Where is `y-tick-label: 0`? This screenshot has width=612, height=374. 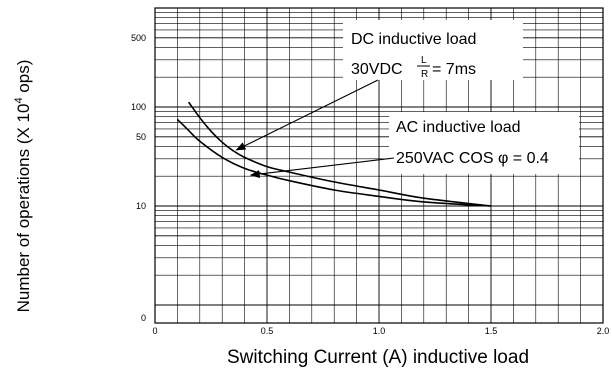
y-tick-label: 0 is located at coordinates (143, 318).